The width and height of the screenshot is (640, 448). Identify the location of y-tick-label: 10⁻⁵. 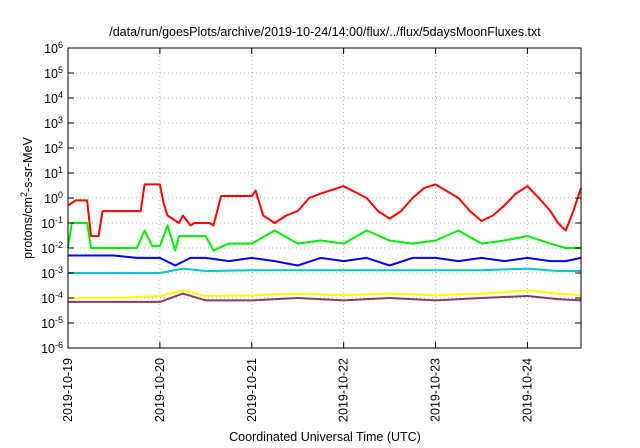
(52, 323).